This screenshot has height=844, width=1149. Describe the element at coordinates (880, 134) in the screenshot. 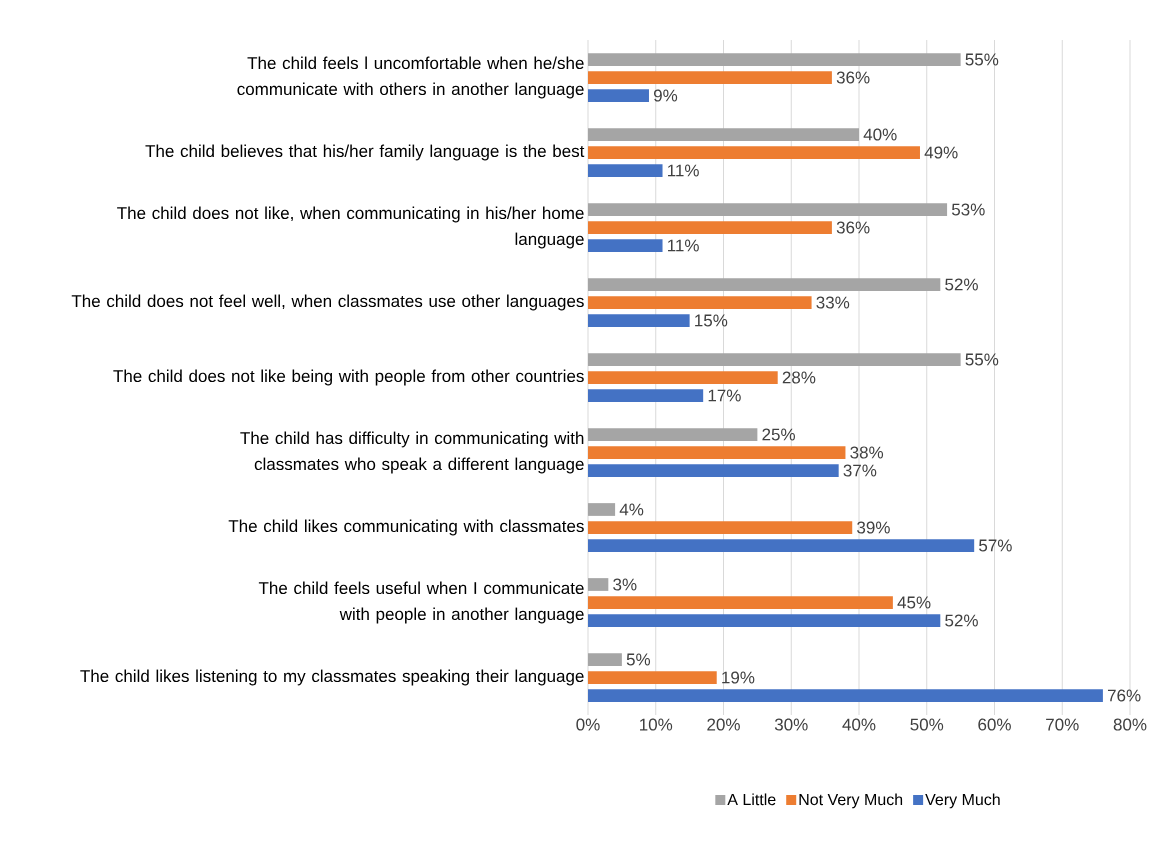

I see `data-label: 40%` at that location.